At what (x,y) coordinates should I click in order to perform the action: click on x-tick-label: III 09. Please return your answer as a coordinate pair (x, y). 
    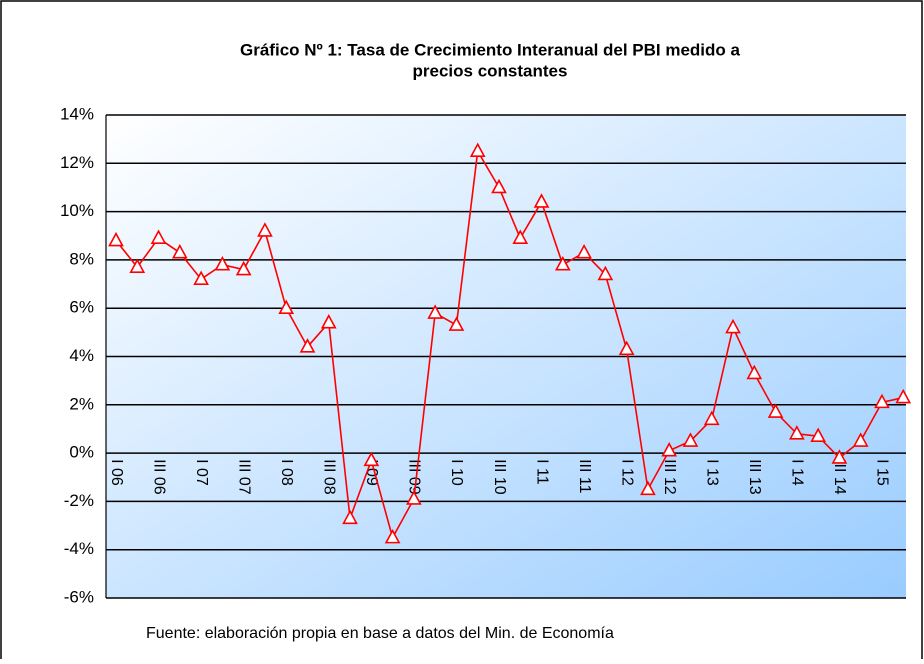
    Looking at the image, I should click on (414, 477).